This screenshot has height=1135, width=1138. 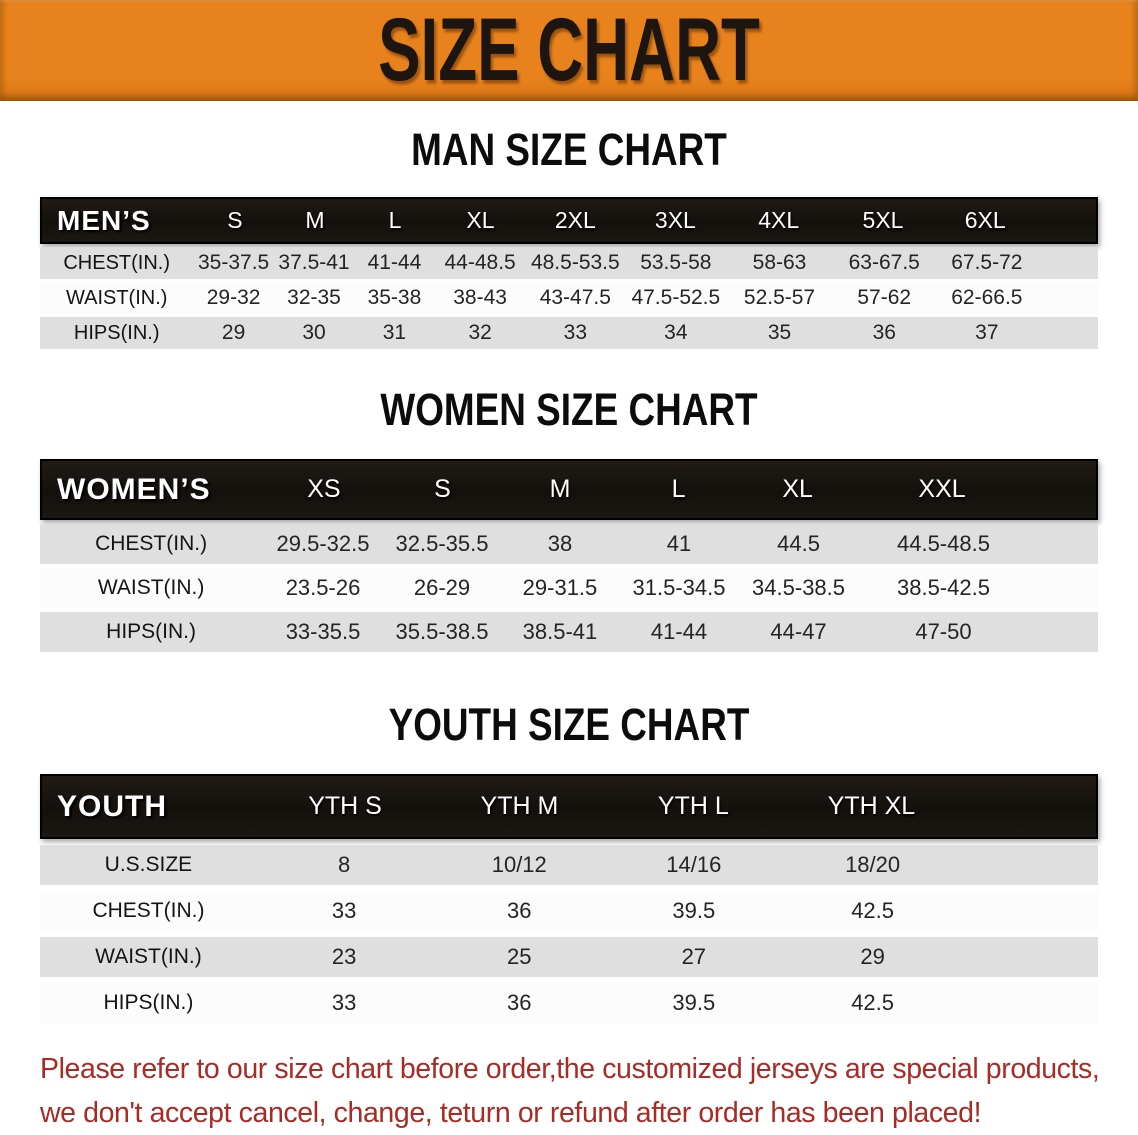 What do you see at coordinates (569, 806) in the screenshot?
I see `table-header-row: YOUTH YTH S YTH M YTH L YTH XL` at bounding box center [569, 806].